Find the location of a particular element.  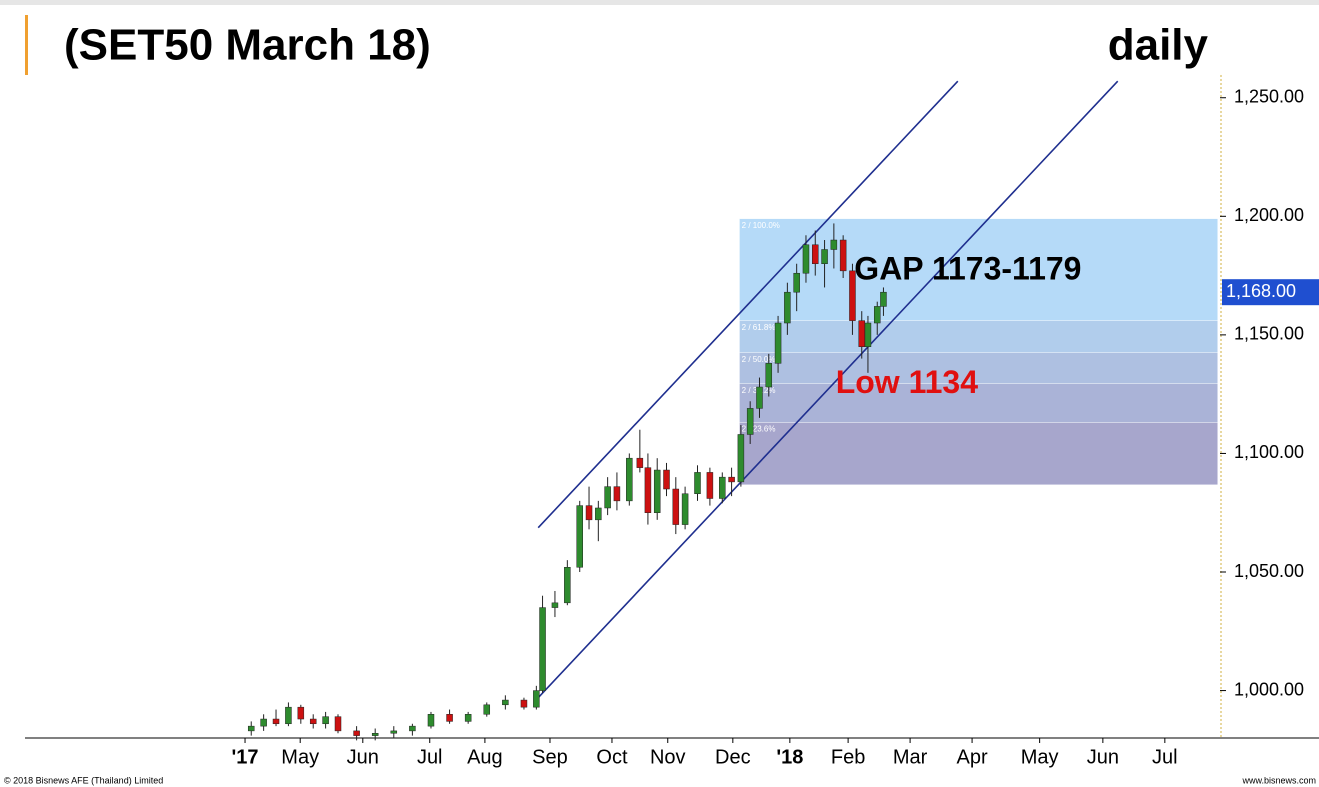

fib-label: 2 / 61.8% is located at coordinates (759, 327).